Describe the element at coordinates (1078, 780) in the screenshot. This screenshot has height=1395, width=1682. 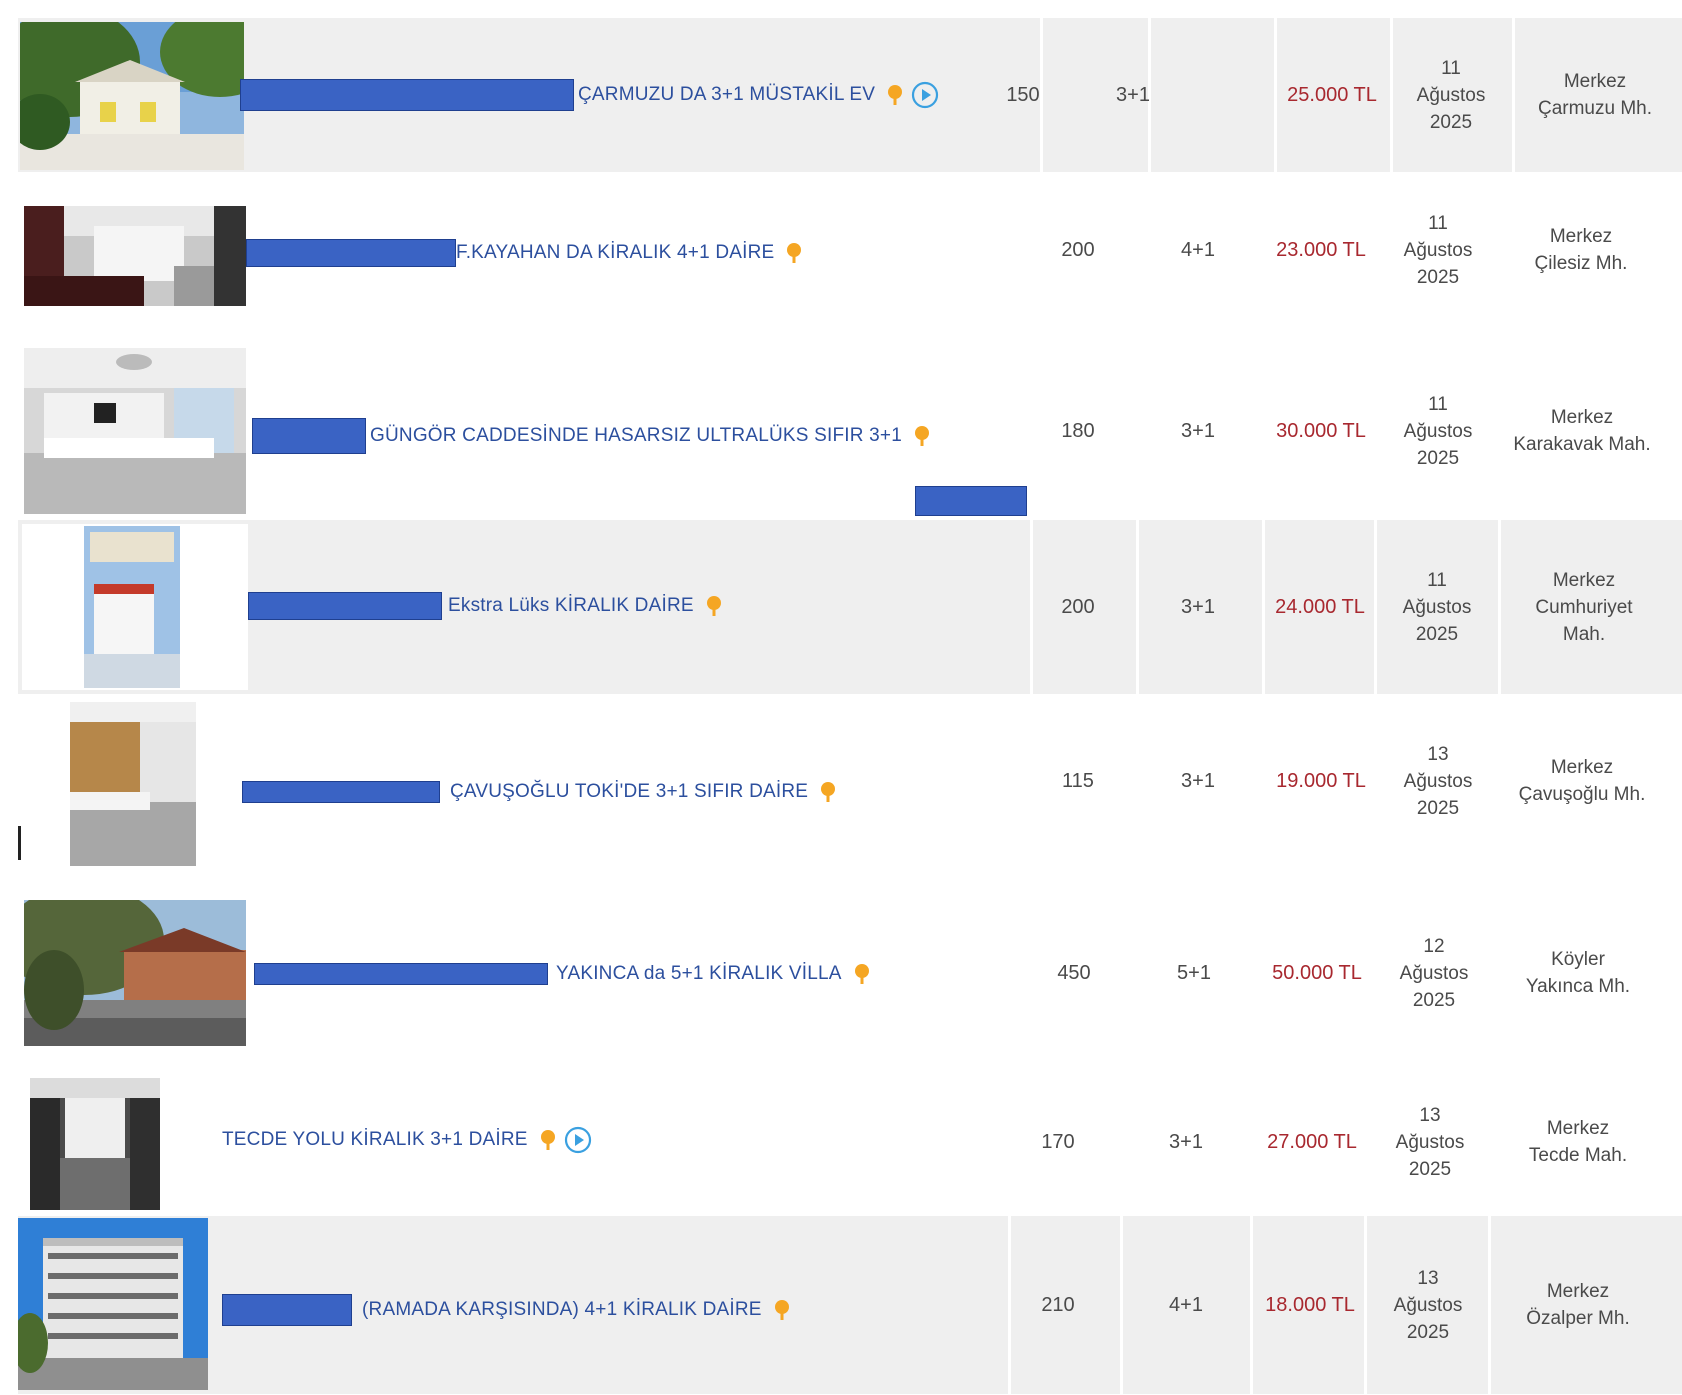
I see `listing-m2: 115` at that location.